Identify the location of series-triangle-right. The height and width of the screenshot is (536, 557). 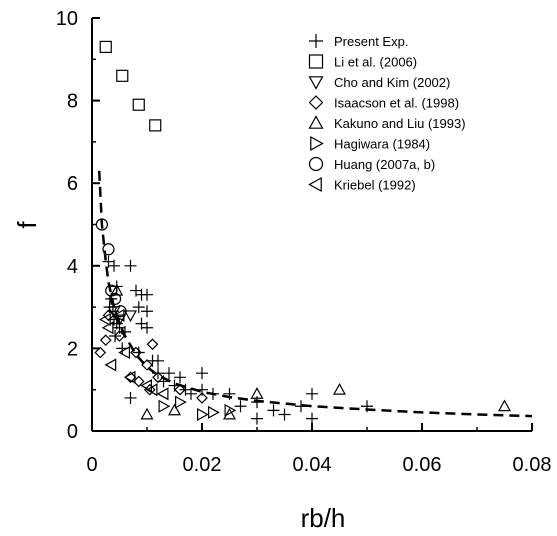
(197, 408).